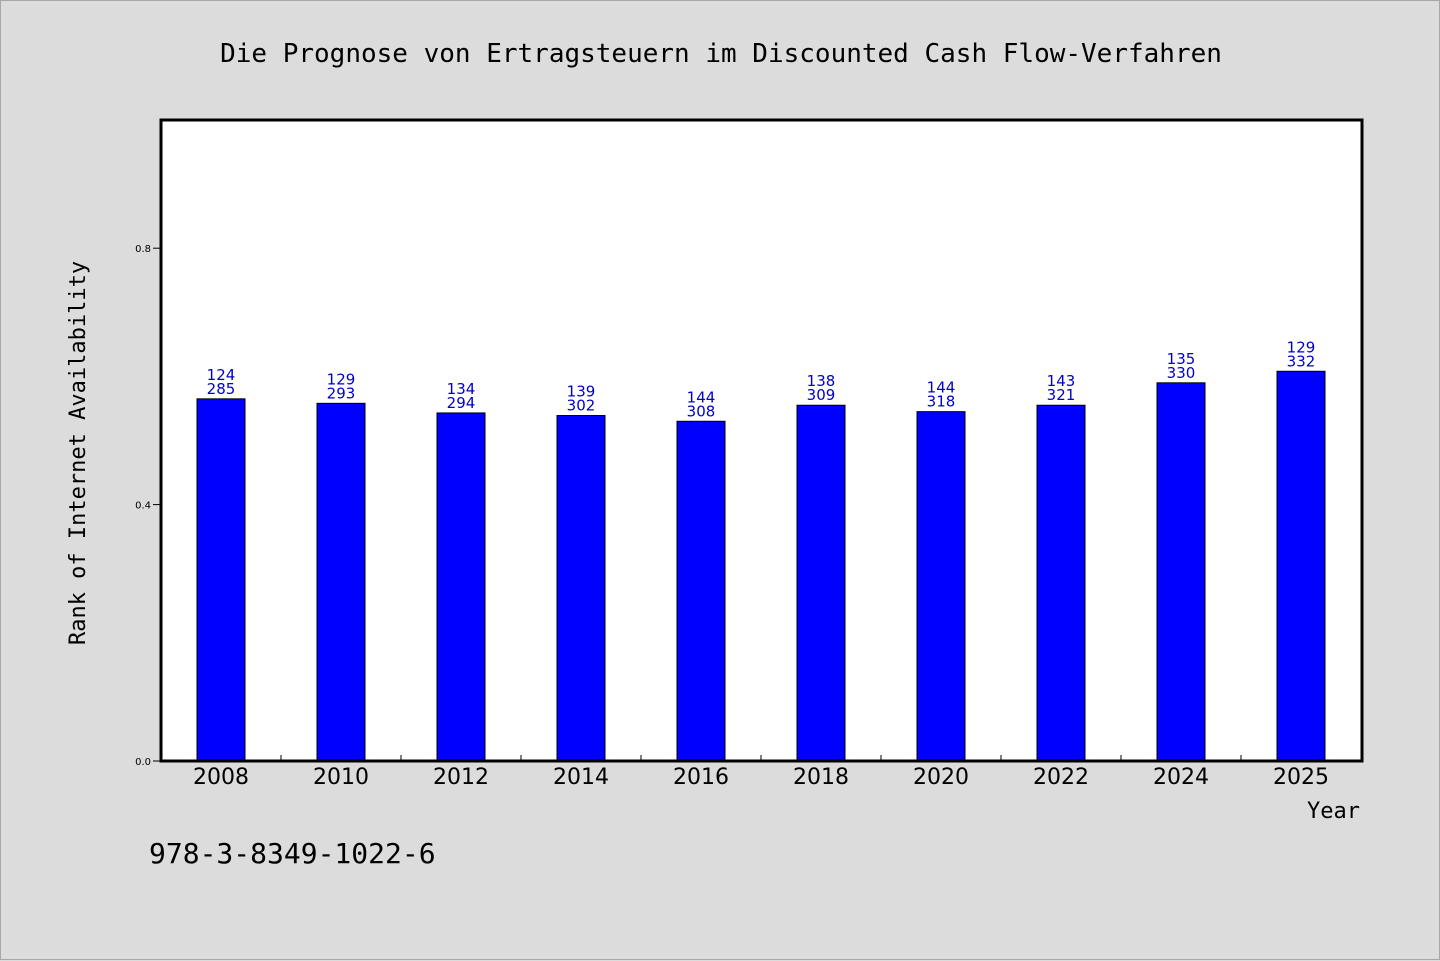 This screenshot has height=961, width=1440. I want to click on bar-2022, so click(1061, 583).